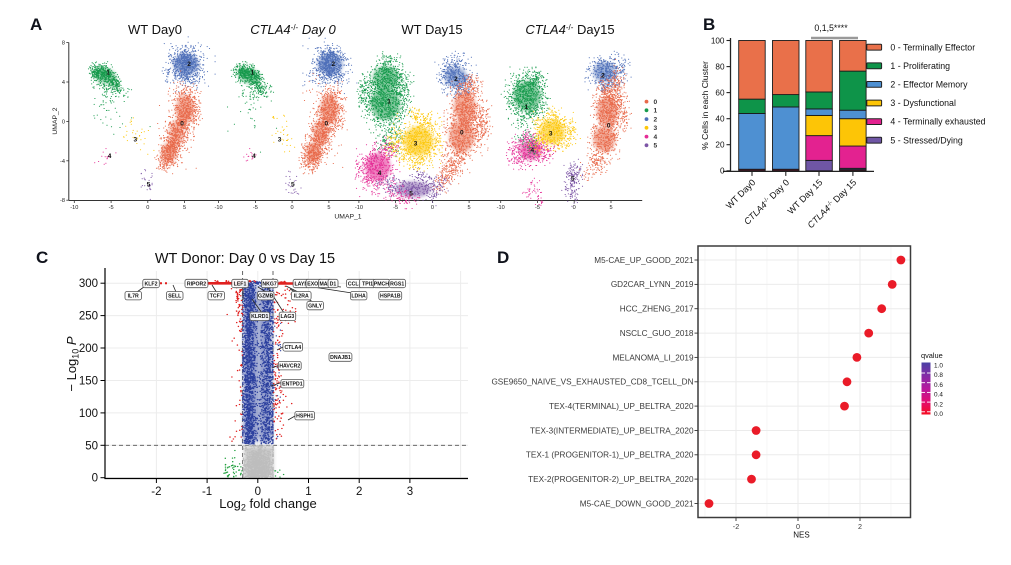  What do you see at coordinates (652, 357) in the screenshot?
I see `svg-text: MELANOMA_LI_2019` at bounding box center [652, 357].